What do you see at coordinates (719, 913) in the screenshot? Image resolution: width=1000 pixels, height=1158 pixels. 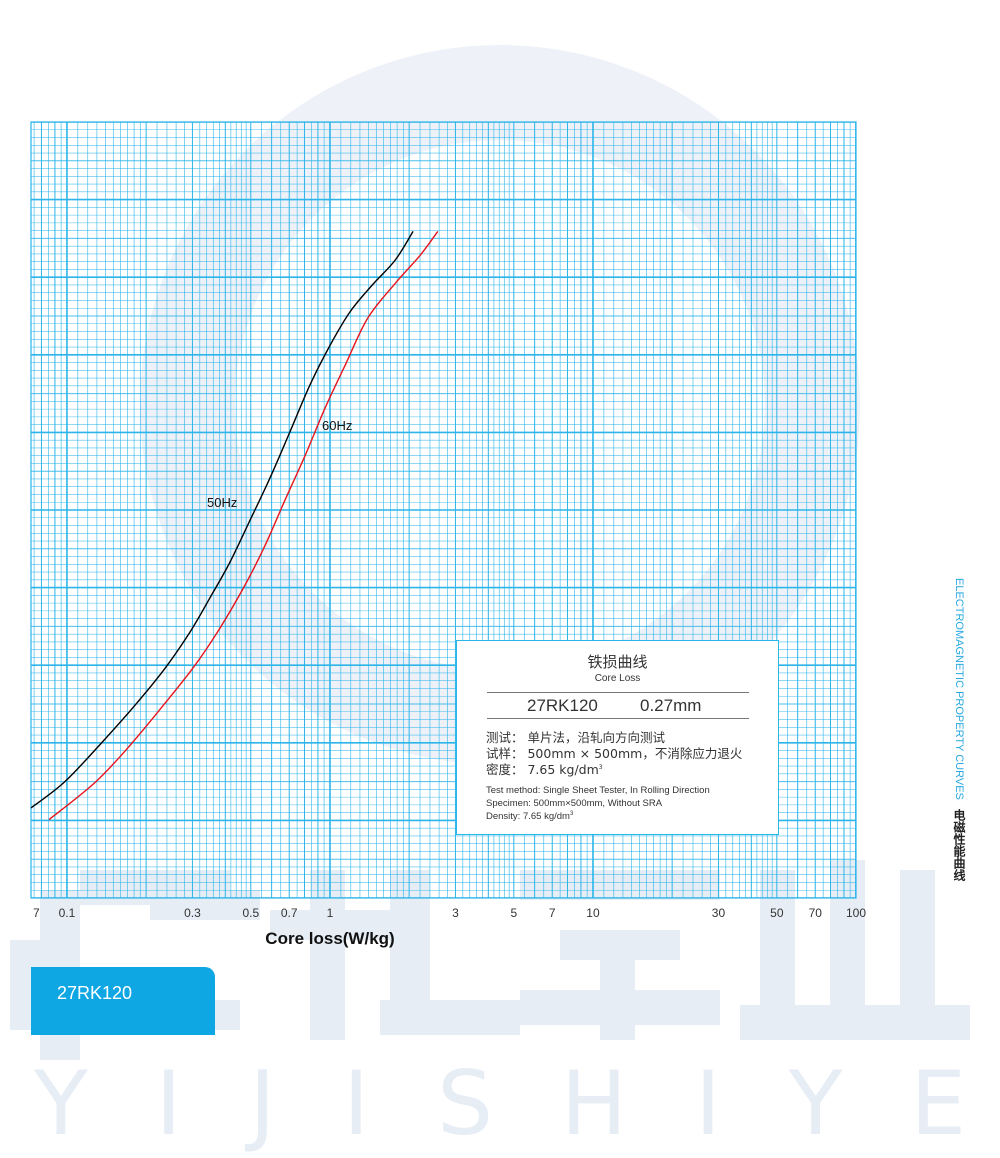 I see `x-tick-label: 30` at bounding box center [719, 913].